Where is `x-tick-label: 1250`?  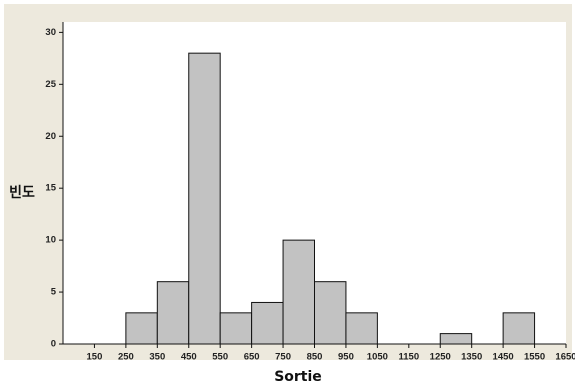
x-tick-label: 1250 is located at coordinates (440, 357).